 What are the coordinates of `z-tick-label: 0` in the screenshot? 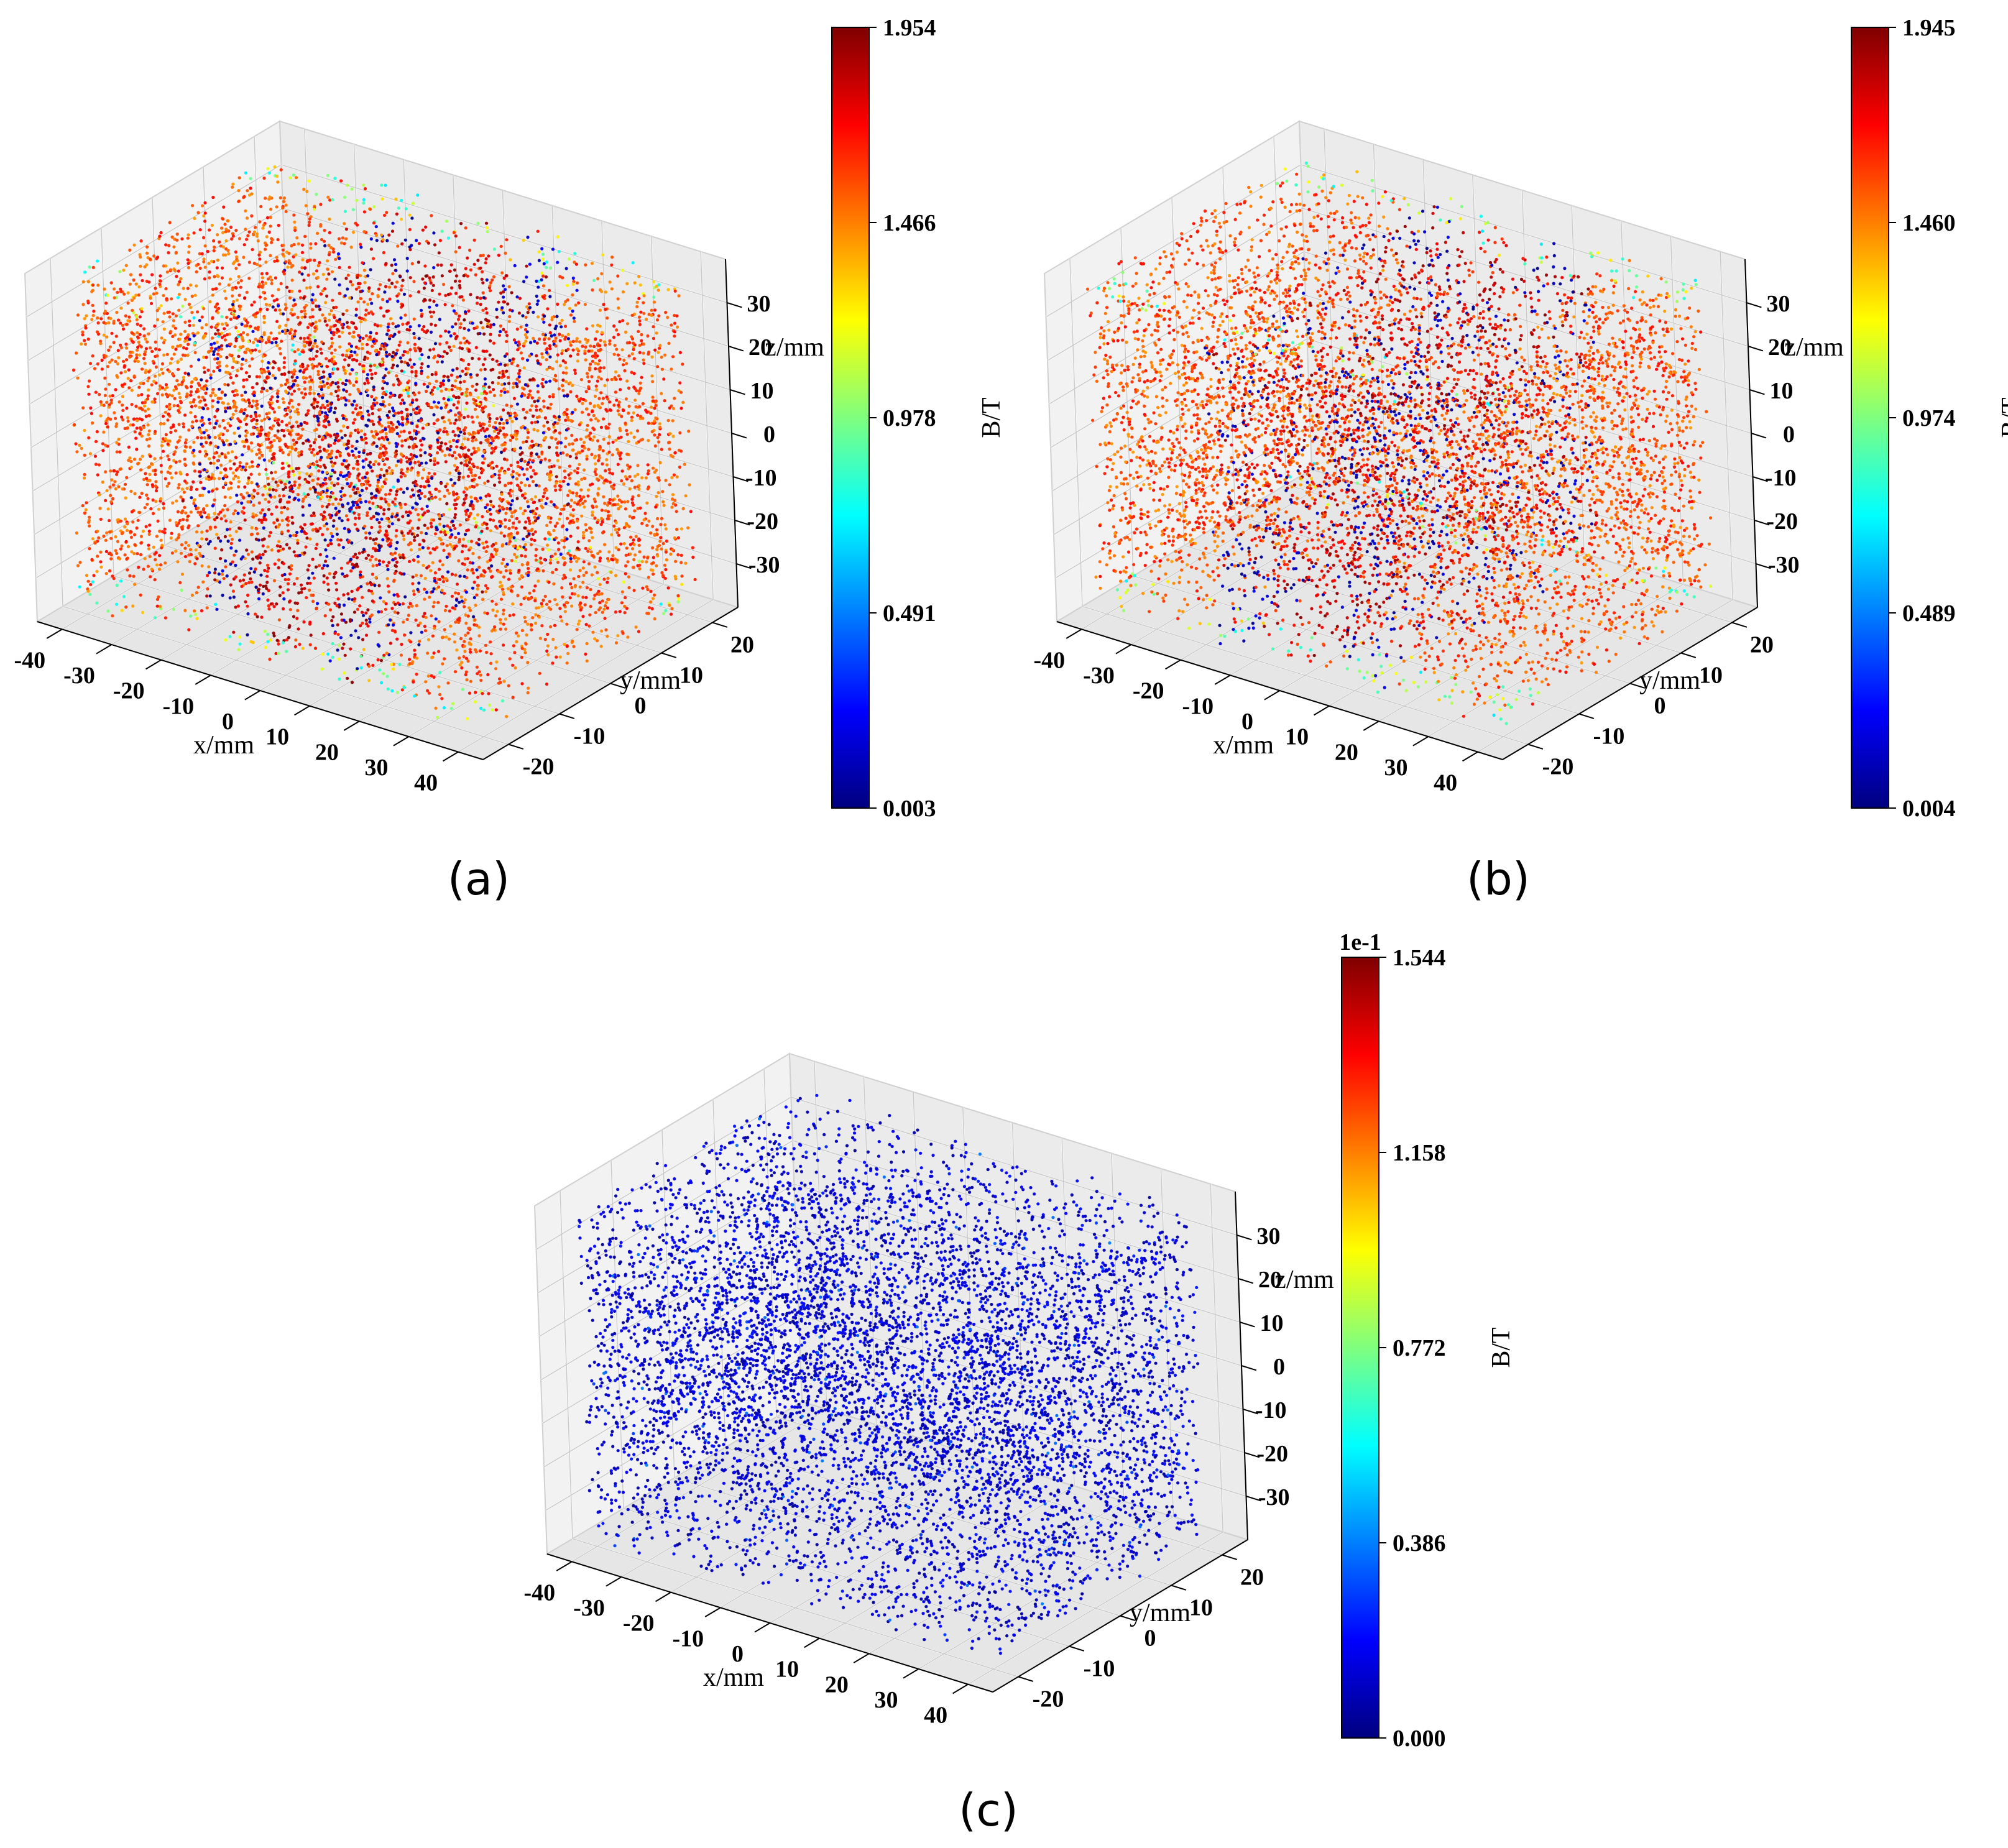 It's located at (769, 434).